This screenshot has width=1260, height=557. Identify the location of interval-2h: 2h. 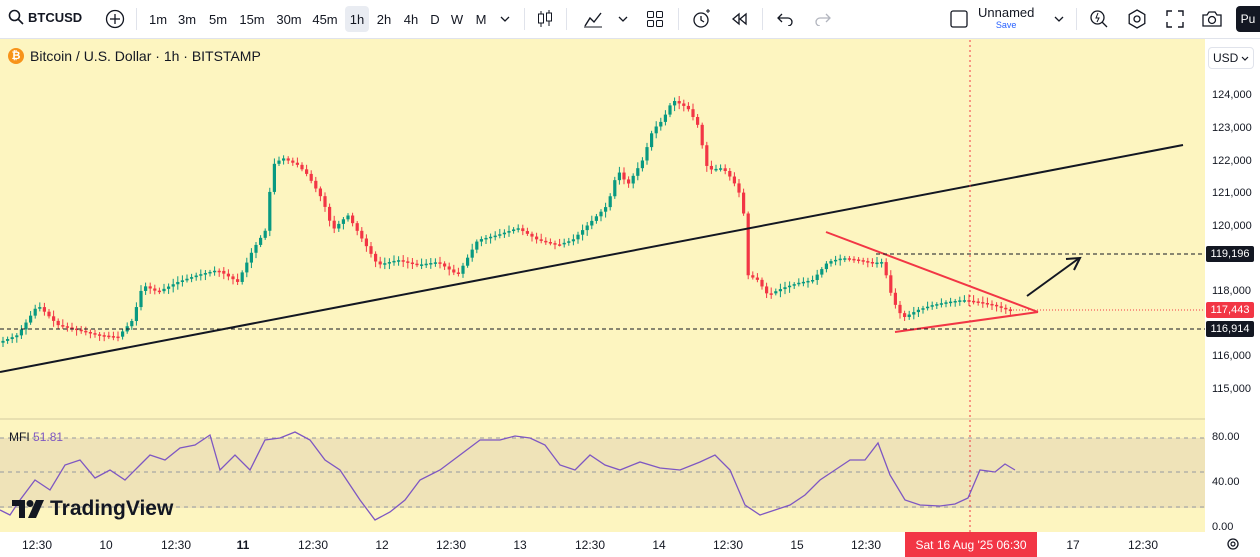
(384, 19).